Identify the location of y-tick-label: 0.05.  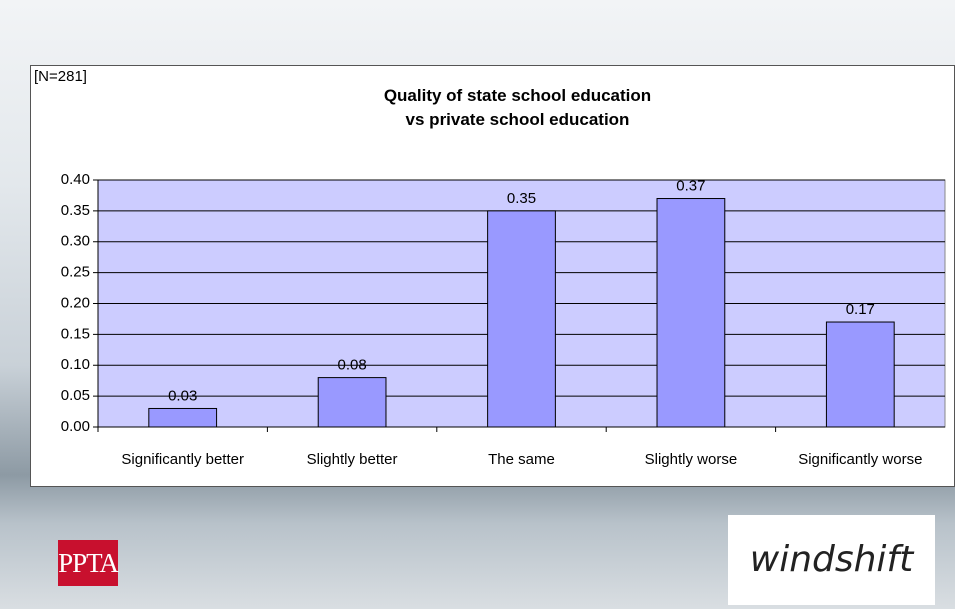
(75, 395).